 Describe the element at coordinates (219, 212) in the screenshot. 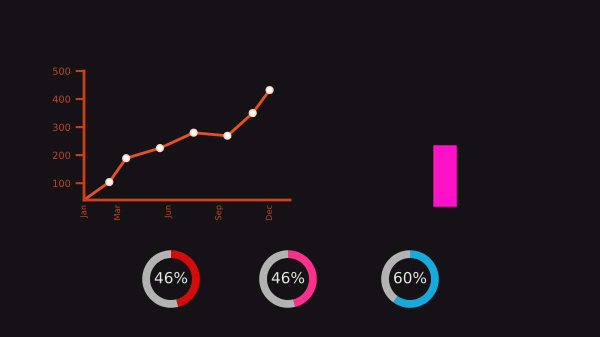

I see `x-tick-label: Sep` at that location.